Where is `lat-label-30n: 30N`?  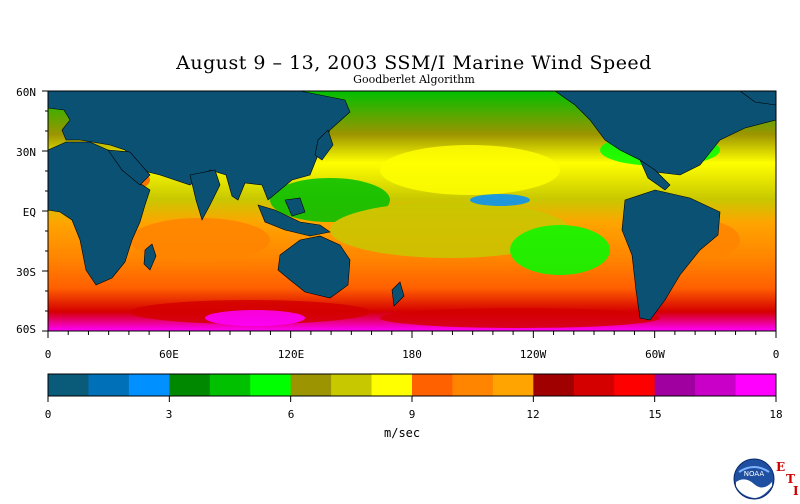 lat-label-30n: 30N is located at coordinates (26, 152).